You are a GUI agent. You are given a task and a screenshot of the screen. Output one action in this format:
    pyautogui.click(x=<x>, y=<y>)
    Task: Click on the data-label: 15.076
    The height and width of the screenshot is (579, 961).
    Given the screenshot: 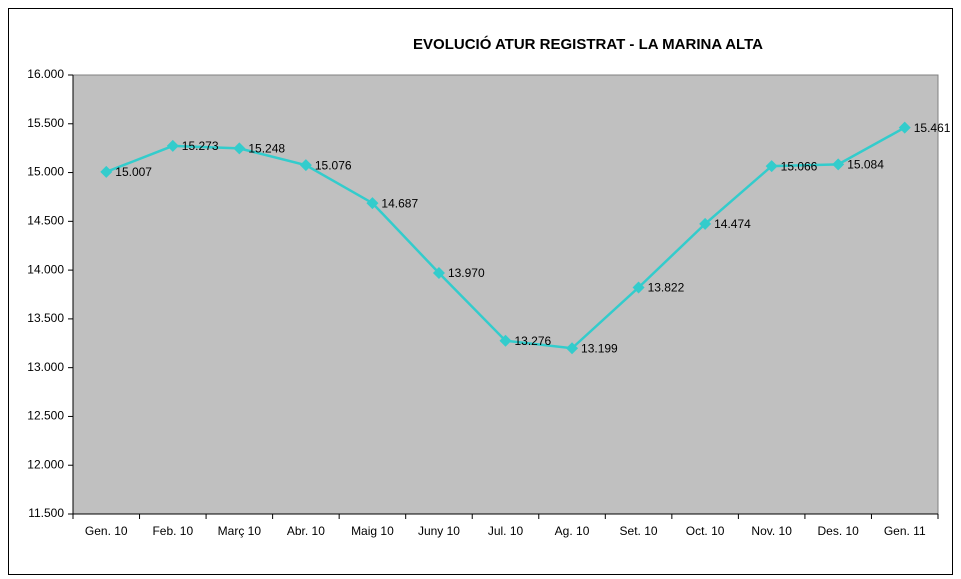 What is the action you would take?
    pyautogui.click(x=333, y=165)
    